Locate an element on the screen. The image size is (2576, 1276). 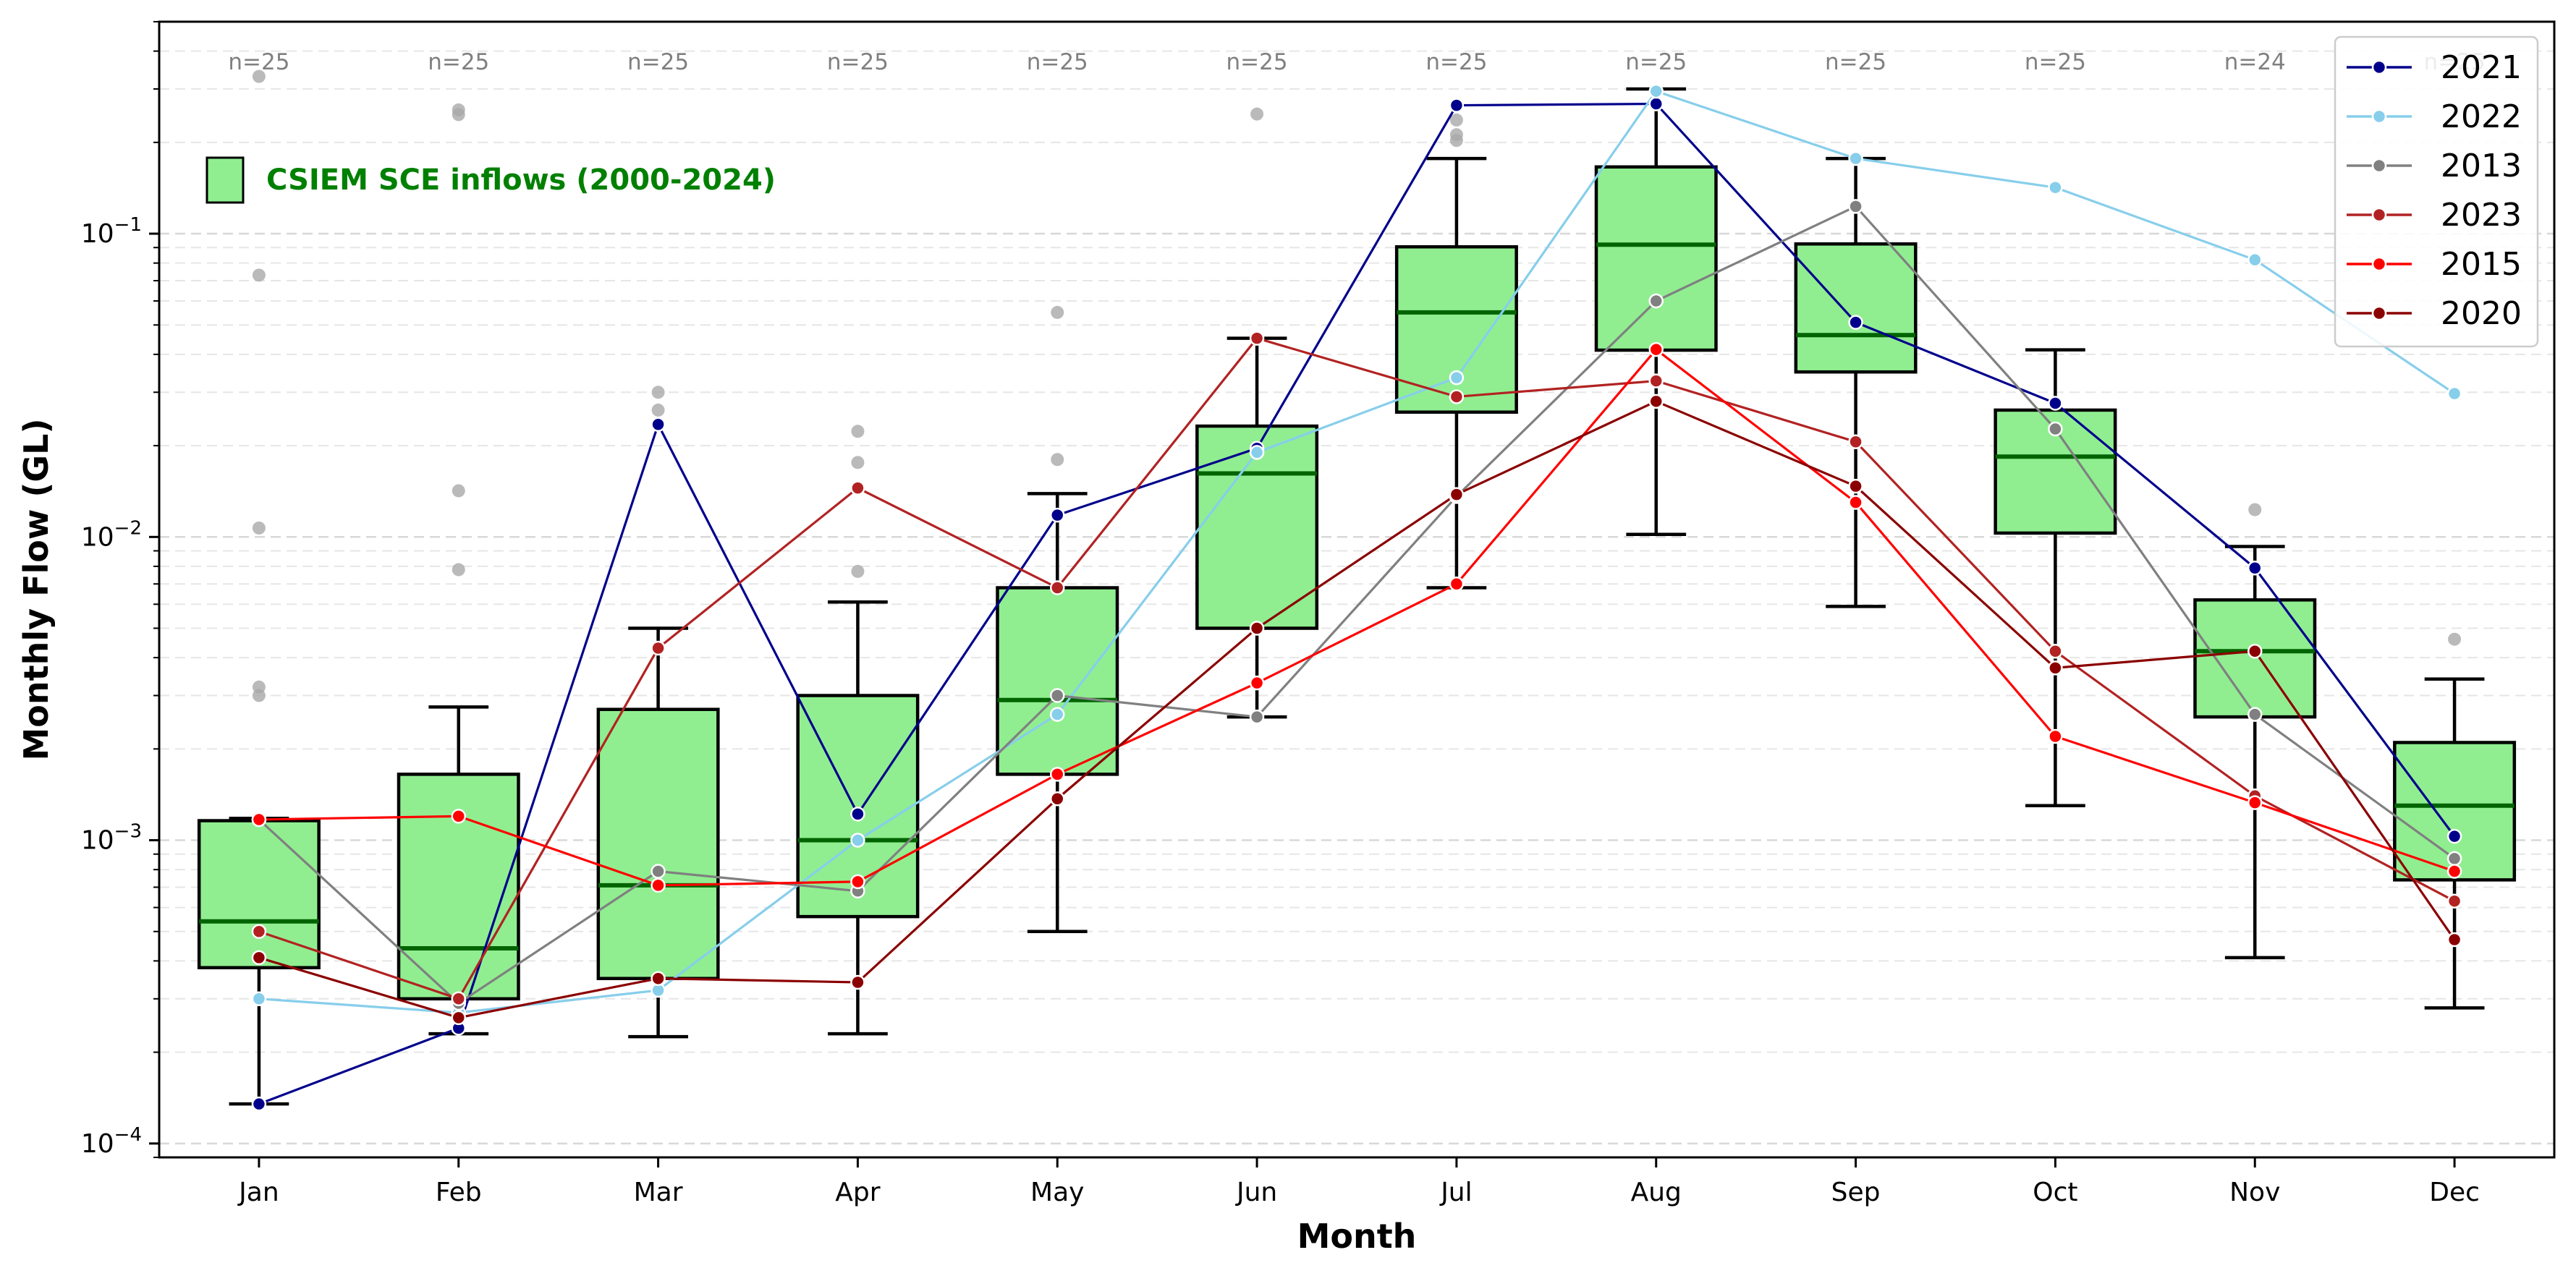
y-tick-exponent: −1 is located at coordinates (128, 225).